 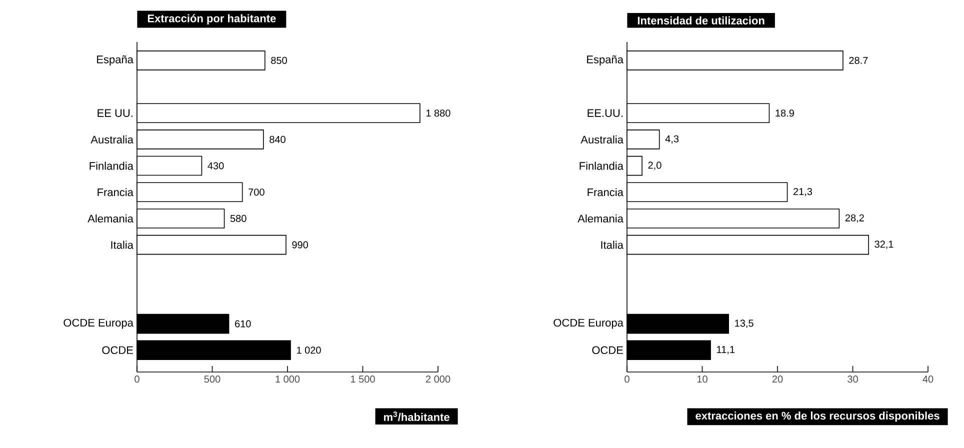 What do you see at coordinates (438, 379) in the screenshot?
I see `x-tick-label: 2 000` at bounding box center [438, 379].